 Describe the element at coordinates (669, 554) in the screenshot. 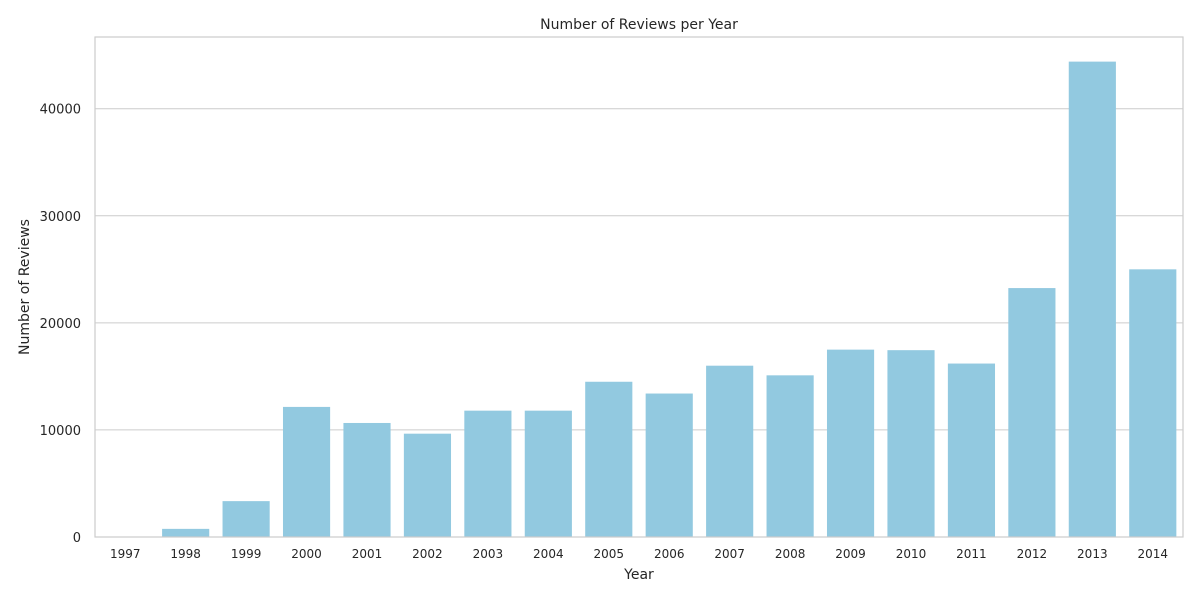

I see `x-tick-label-2006: 2006` at that location.